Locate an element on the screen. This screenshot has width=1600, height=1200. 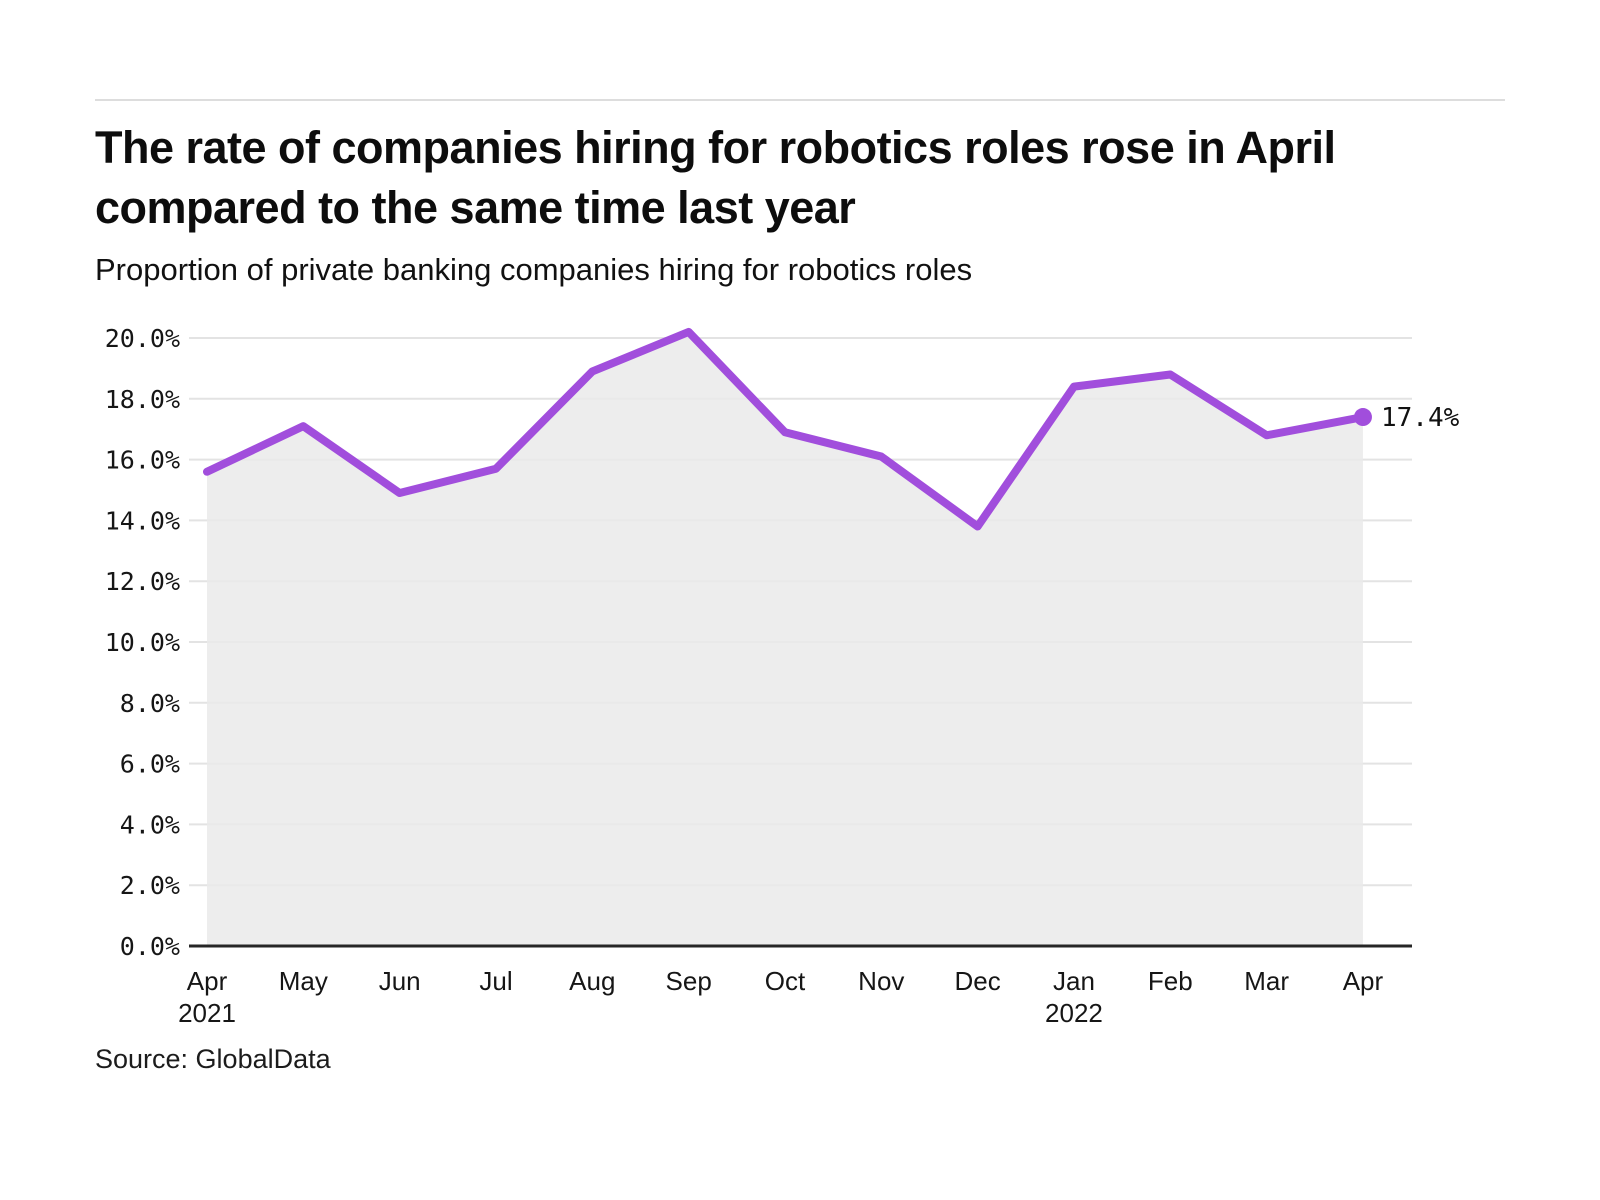
x-tick-label: Aug is located at coordinates (592, 981).